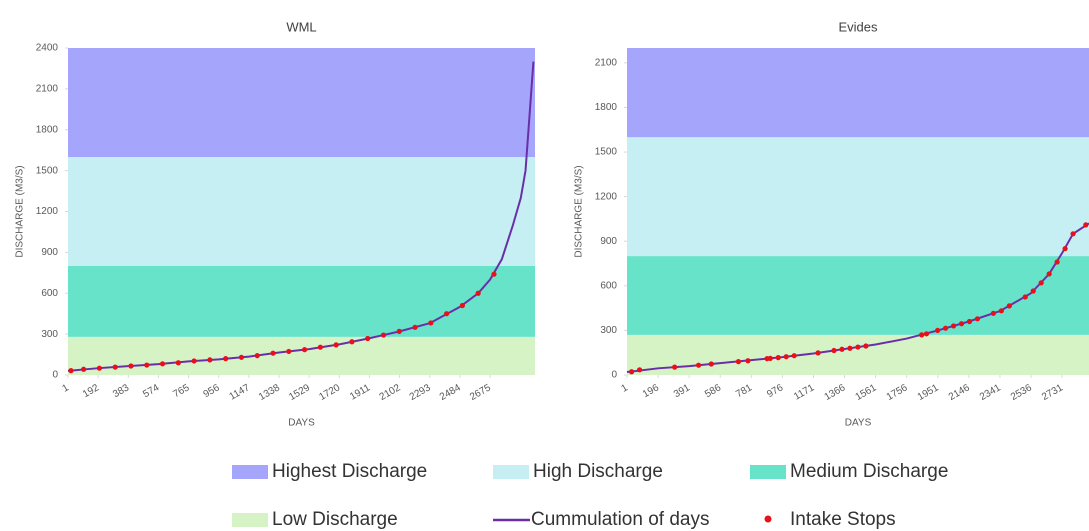  I want to click on x-tick-label: 391, so click(682, 391).